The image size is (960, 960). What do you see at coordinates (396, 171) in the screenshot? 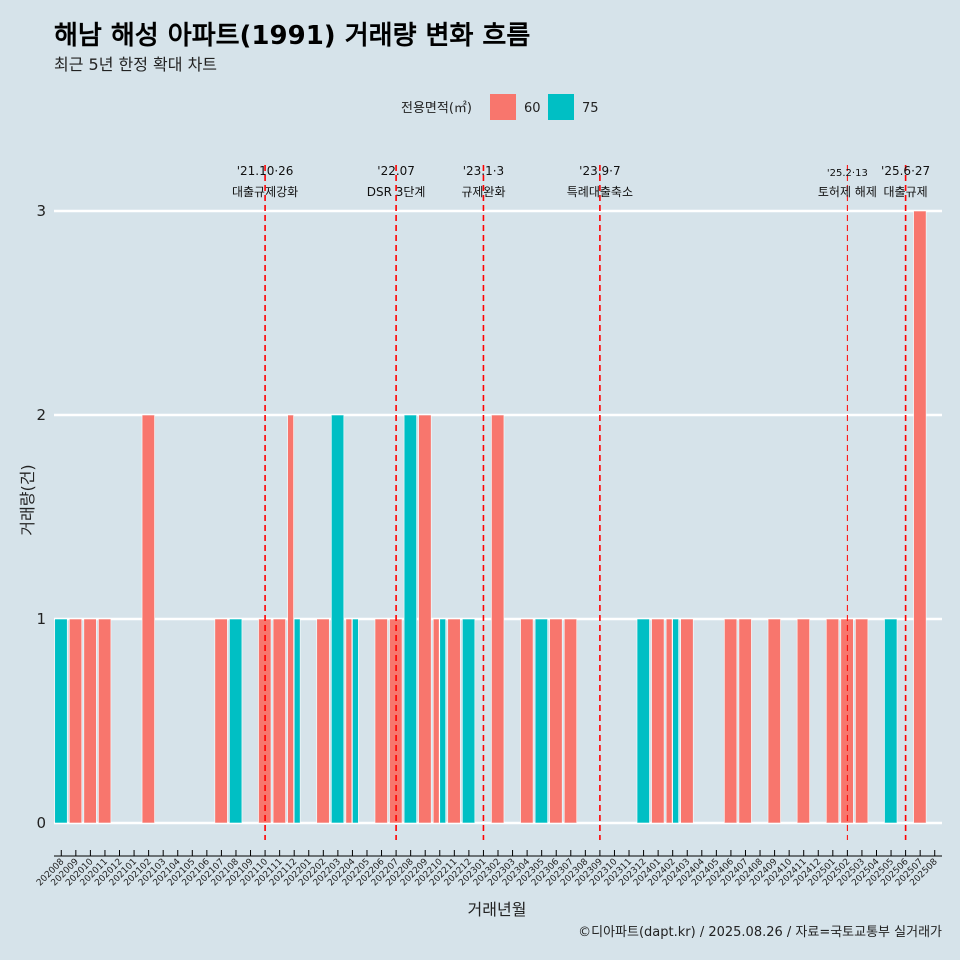
I see `event-date: '22.07` at bounding box center [396, 171].